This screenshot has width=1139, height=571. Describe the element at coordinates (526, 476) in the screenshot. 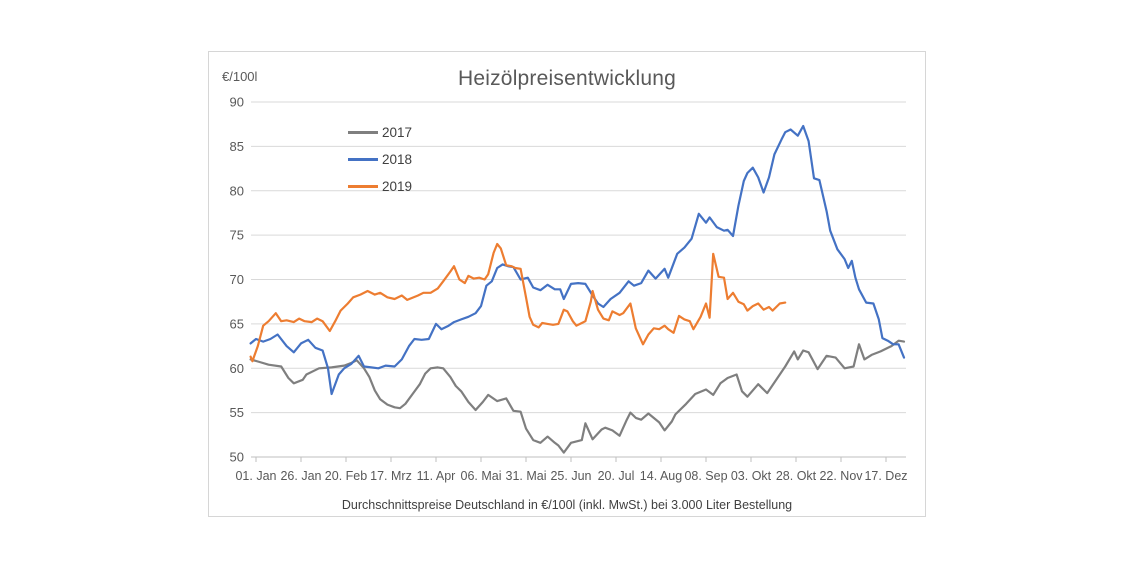

I see `x-tick-label: 31. Mai` at that location.